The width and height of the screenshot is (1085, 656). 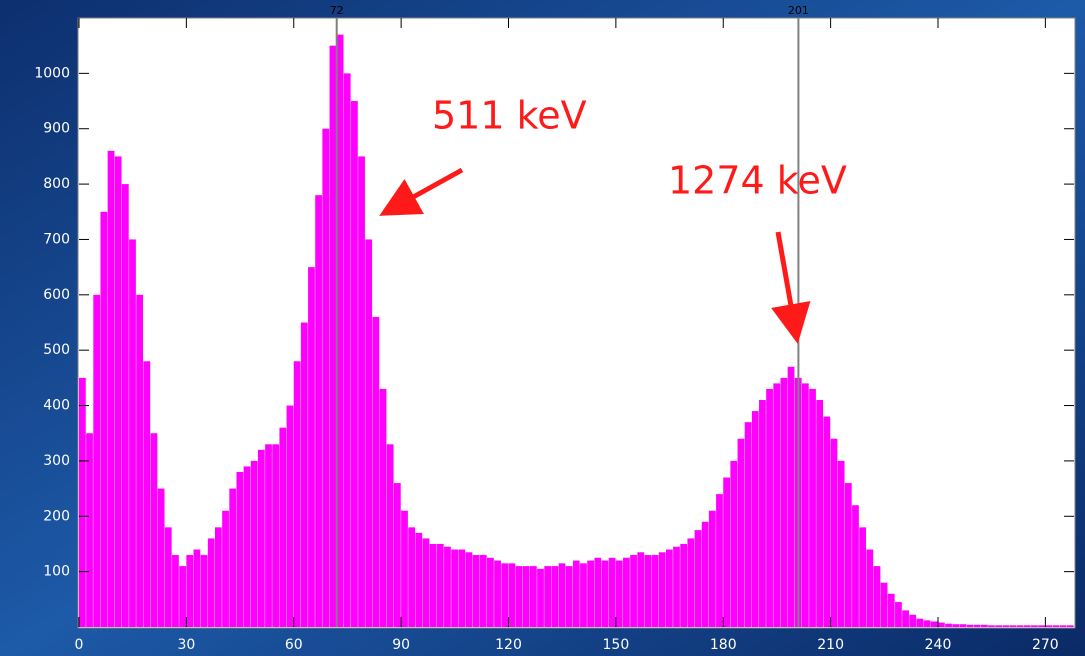 What do you see at coordinates (1045, 645) in the screenshot?
I see `x-tick-label: 270` at bounding box center [1045, 645].